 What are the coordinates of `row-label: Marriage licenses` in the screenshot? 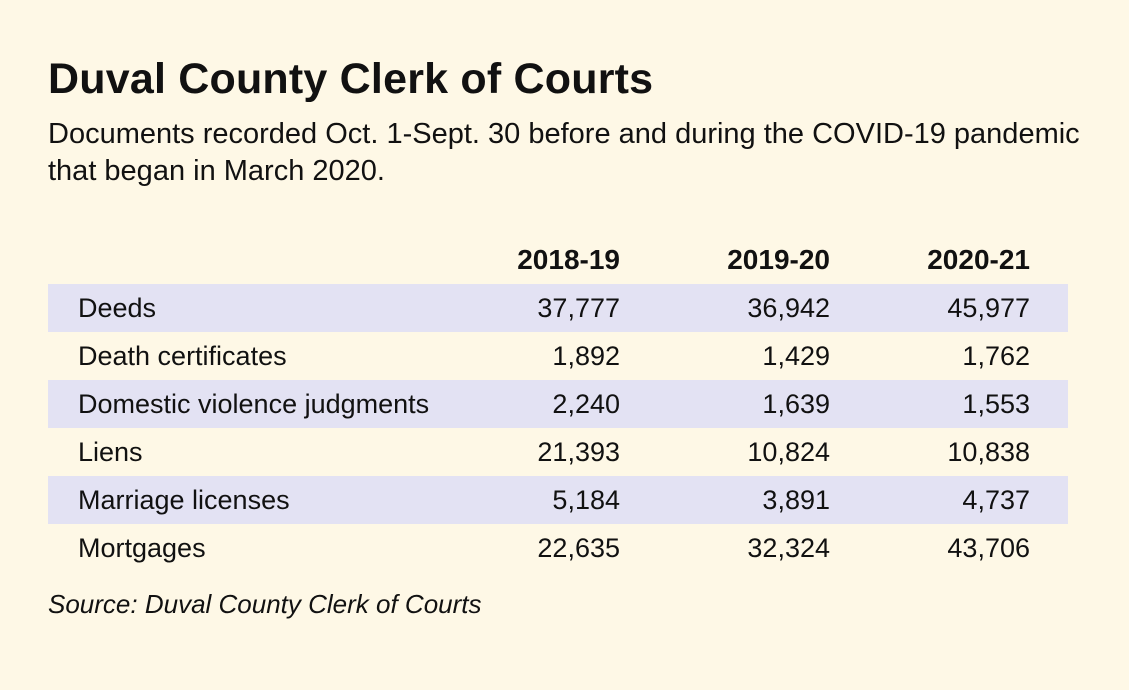 It's located at (271, 500).